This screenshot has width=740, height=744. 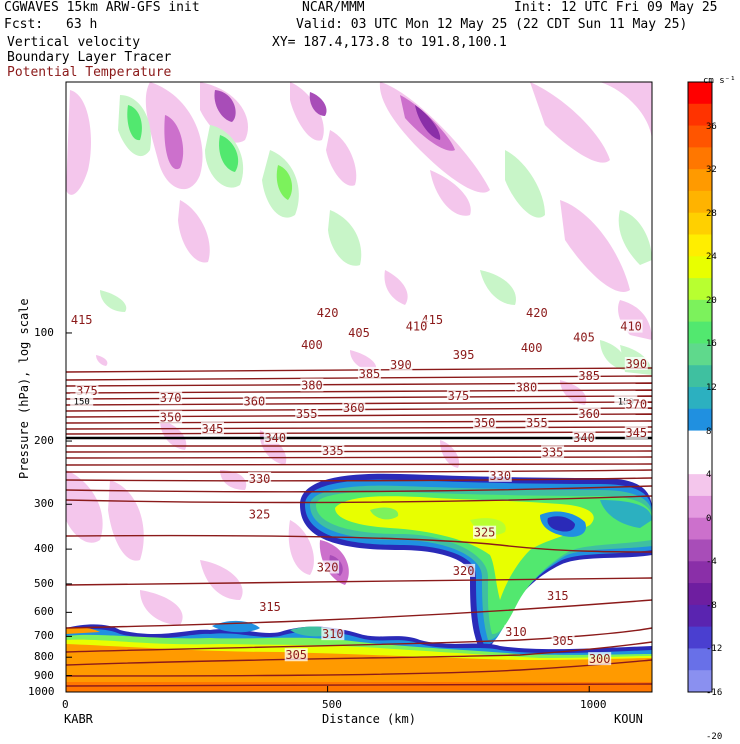 I want to click on theta-label-395: 395, so click(x=464, y=355).